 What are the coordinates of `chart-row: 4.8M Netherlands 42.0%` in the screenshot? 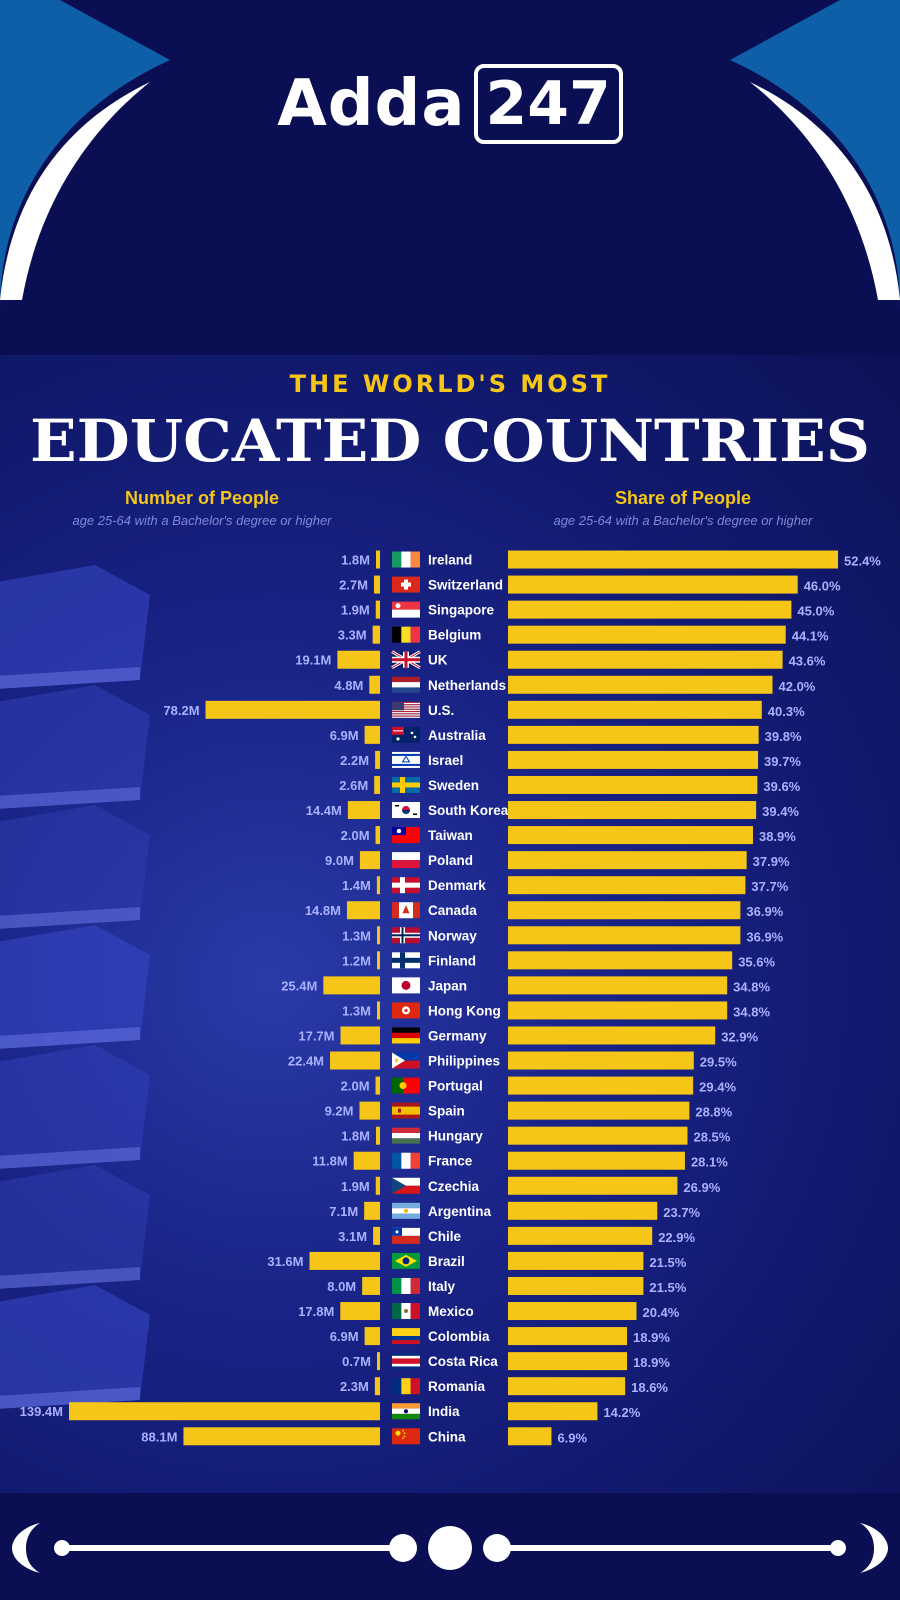 It's located at (575, 684).